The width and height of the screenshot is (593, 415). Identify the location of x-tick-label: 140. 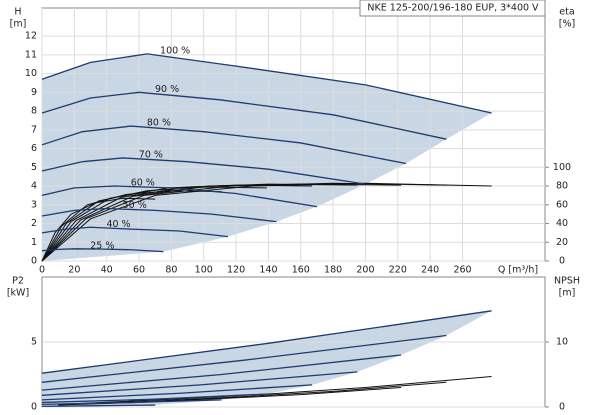
(268, 270).